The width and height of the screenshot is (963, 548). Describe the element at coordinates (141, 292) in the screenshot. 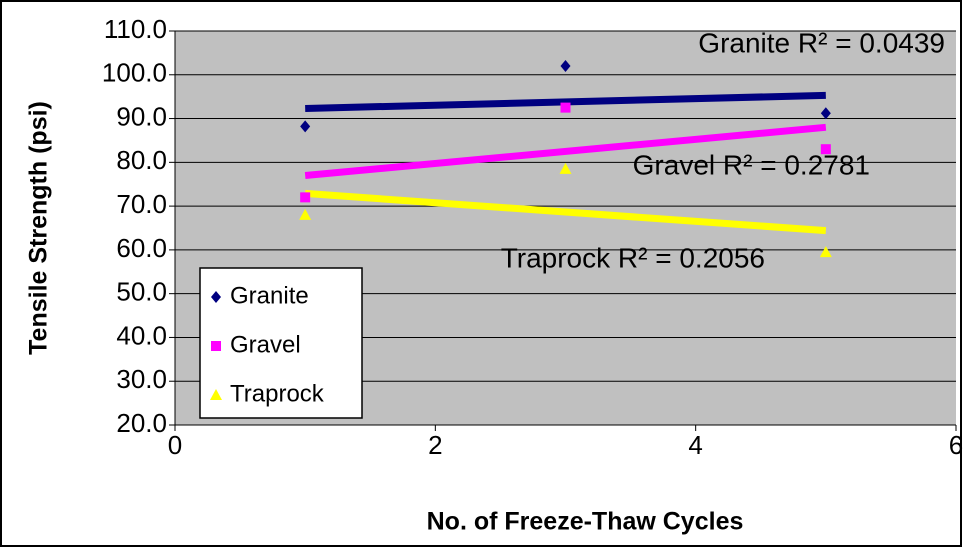

I see `y-tick-label: 50.0` at that location.